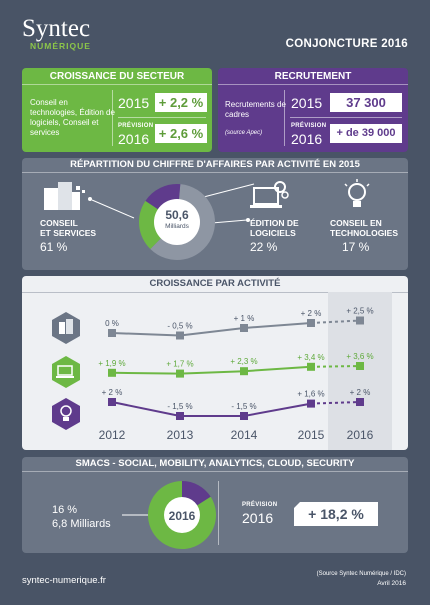  Describe the element at coordinates (112, 323) in the screenshot. I see `series-0-label-0: 0 %` at that location.